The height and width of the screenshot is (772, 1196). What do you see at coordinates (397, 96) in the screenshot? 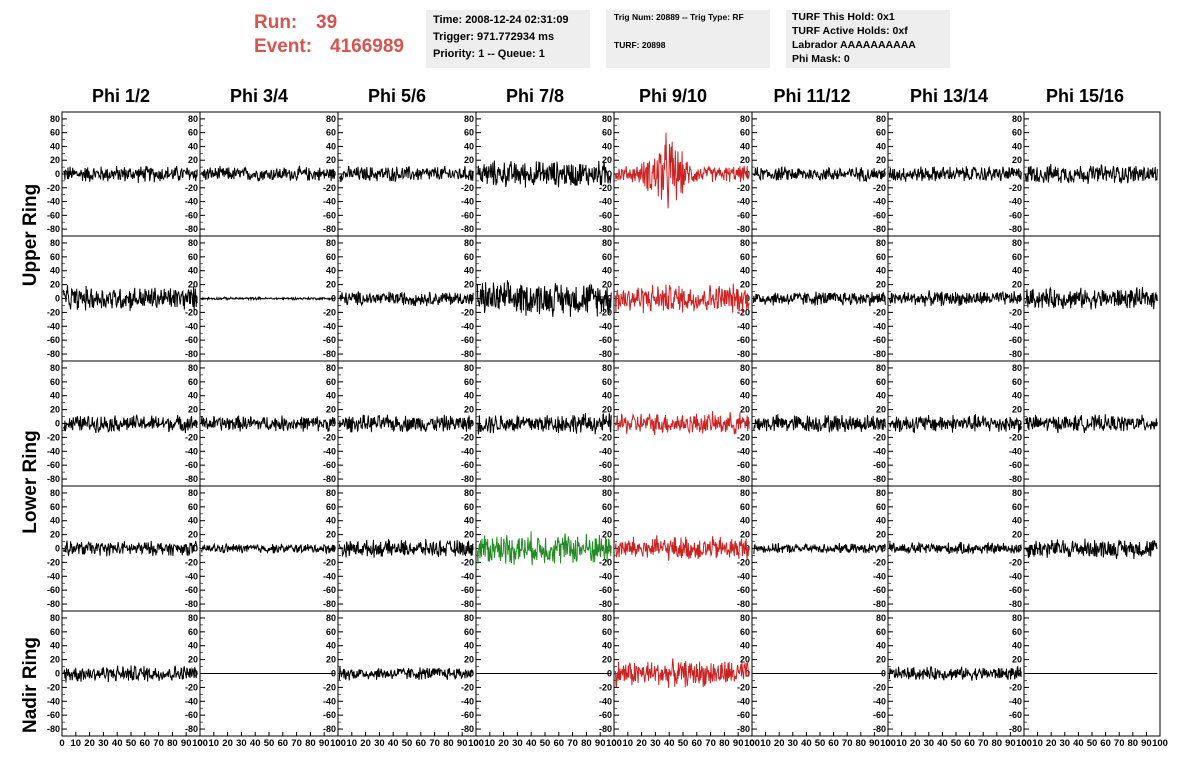
I see `phi-column-header: Phi 5/6` at bounding box center [397, 96].